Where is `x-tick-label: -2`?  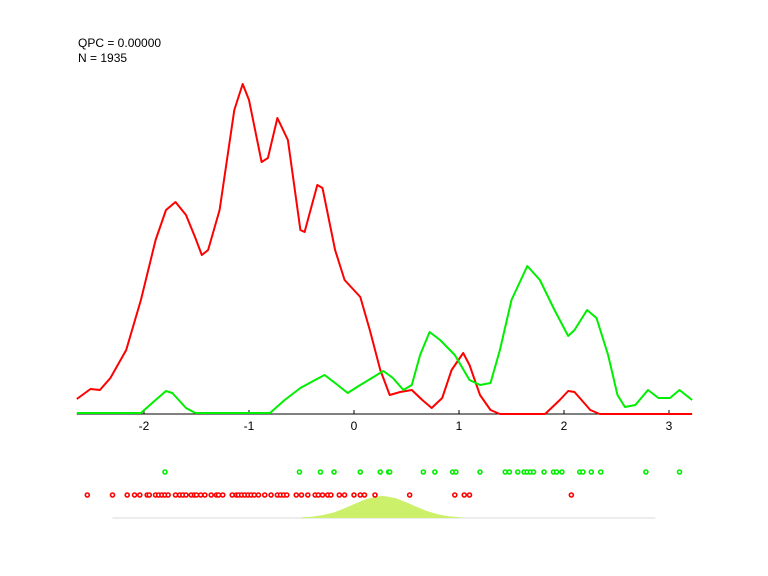
x-tick-label: -2 is located at coordinates (144, 426).